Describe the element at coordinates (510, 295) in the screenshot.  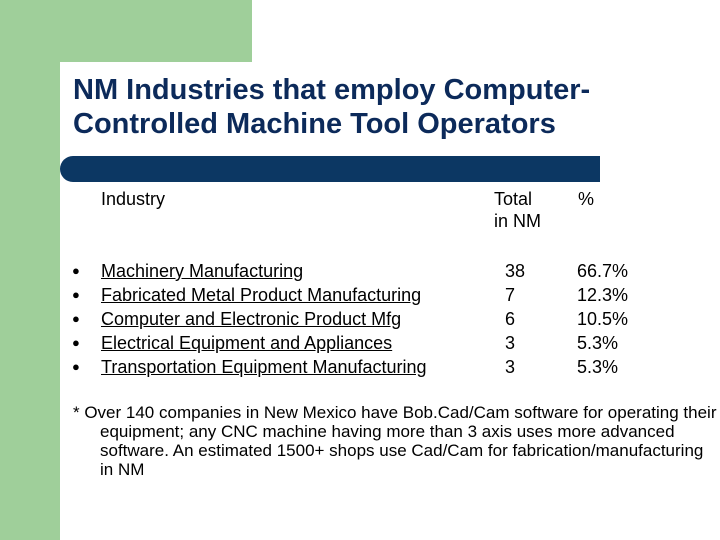
I see `total-value: 7` at that location.